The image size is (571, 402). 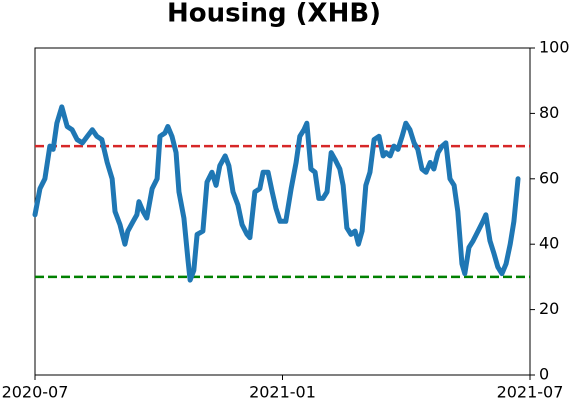 What do you see at coordinates (544, 374) in the screenshot?
I see `y-tick-label: 0` at bounding box center [544, 374].